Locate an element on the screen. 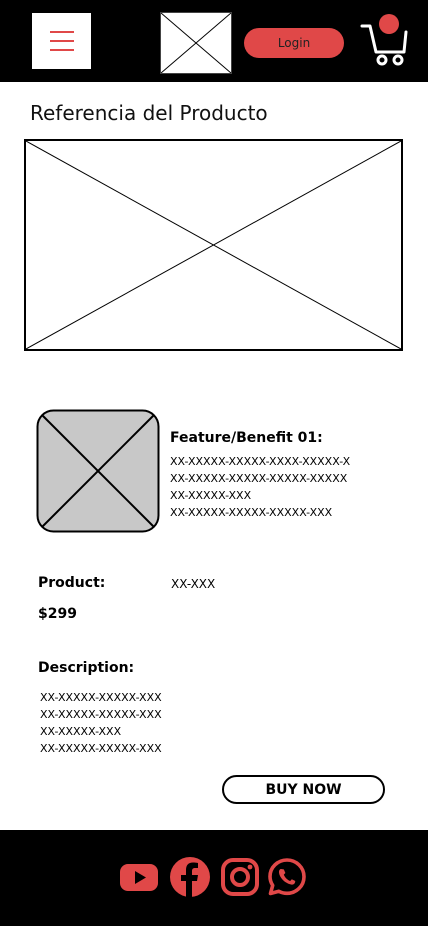 The width and height of the screenshot is (428, 926). product-thumbnail is located at coordinates (98, 471).